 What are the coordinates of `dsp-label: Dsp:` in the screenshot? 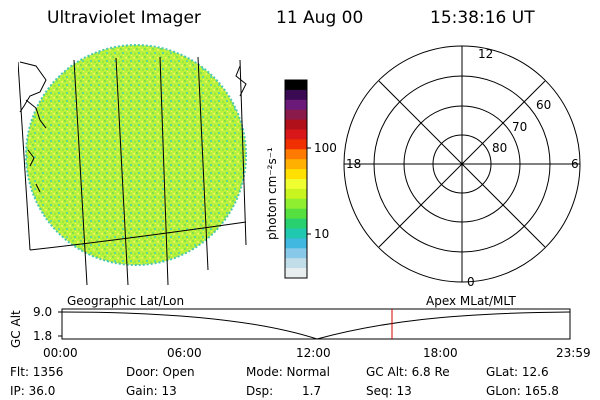 It's located at (260, 391).